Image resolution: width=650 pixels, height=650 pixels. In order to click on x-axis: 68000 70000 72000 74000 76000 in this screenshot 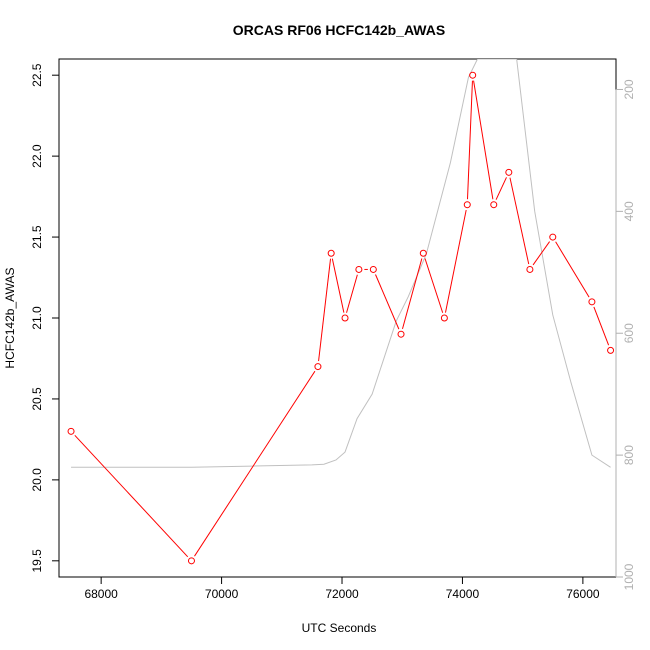, I will do `click(342, 589)`.